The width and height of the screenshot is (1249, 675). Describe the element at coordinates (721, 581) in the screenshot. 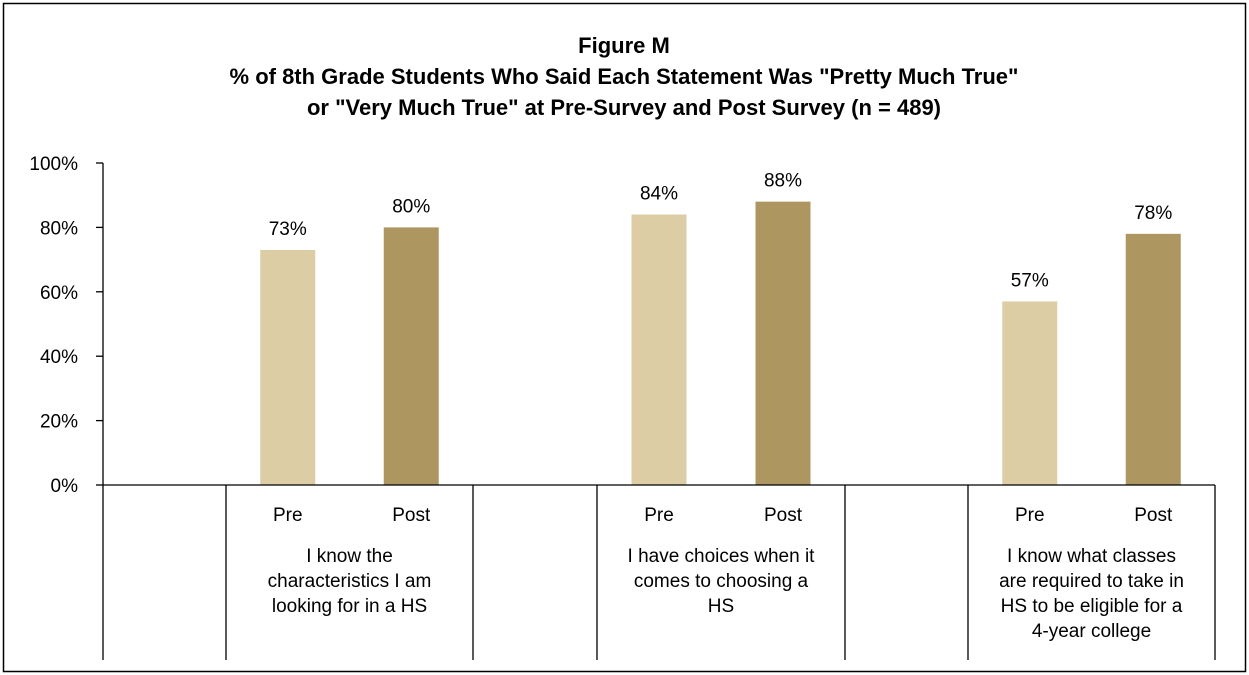

I see `category-label: comes to choosing a` at that location.